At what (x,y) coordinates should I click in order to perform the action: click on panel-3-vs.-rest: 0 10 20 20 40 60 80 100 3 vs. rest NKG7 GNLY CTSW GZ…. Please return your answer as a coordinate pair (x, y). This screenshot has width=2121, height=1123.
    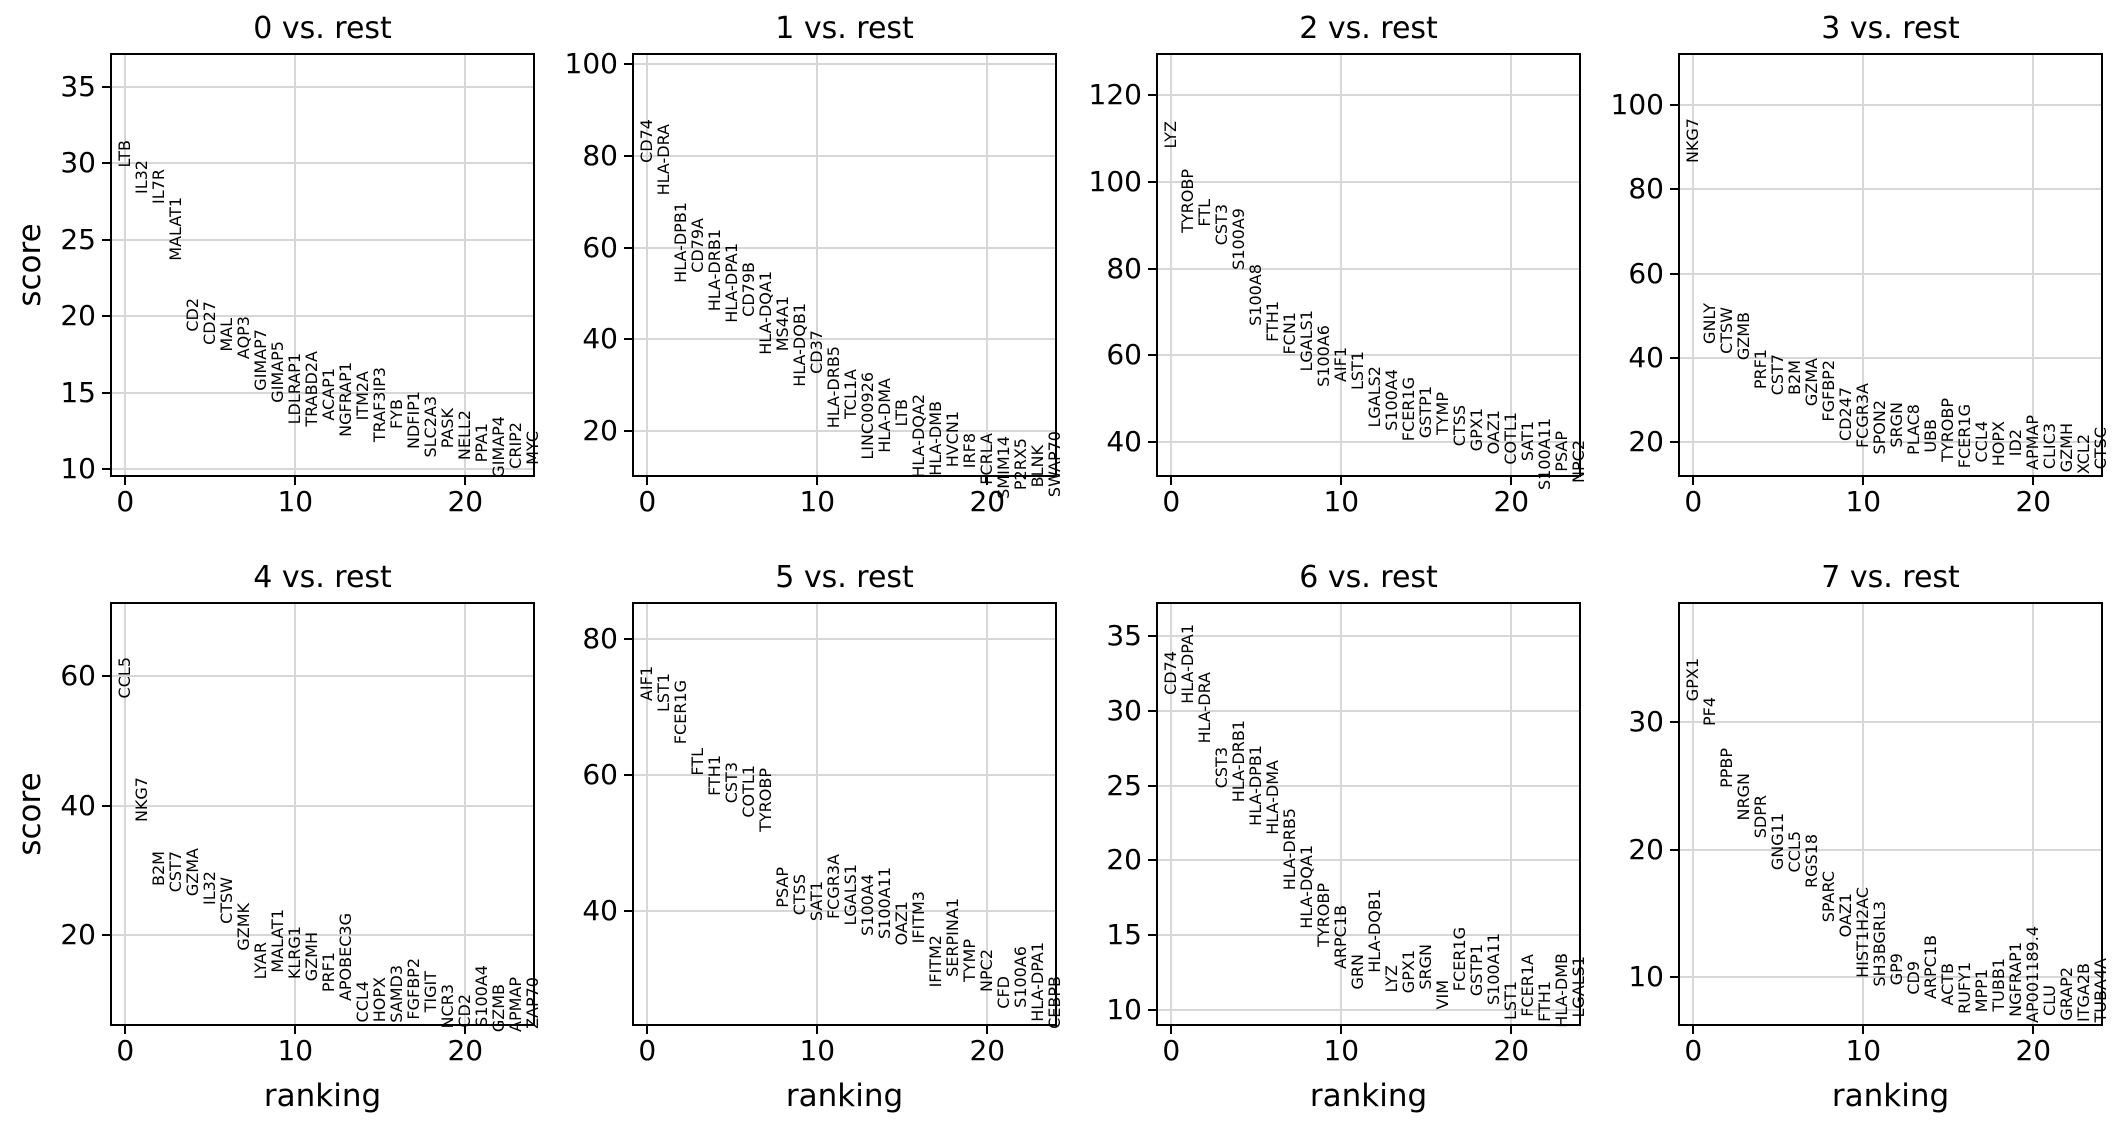
    Looking at the image, I should click on (1861, 265).